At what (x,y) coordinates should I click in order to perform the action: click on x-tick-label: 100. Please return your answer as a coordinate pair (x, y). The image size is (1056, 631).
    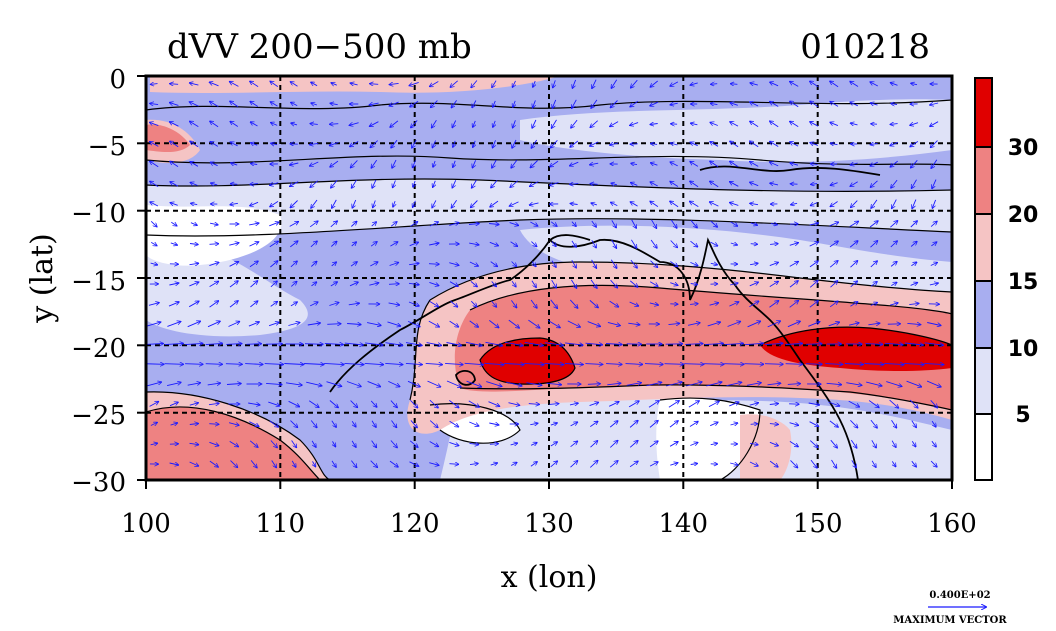
    Looking at the image, I should click on (146, 524).